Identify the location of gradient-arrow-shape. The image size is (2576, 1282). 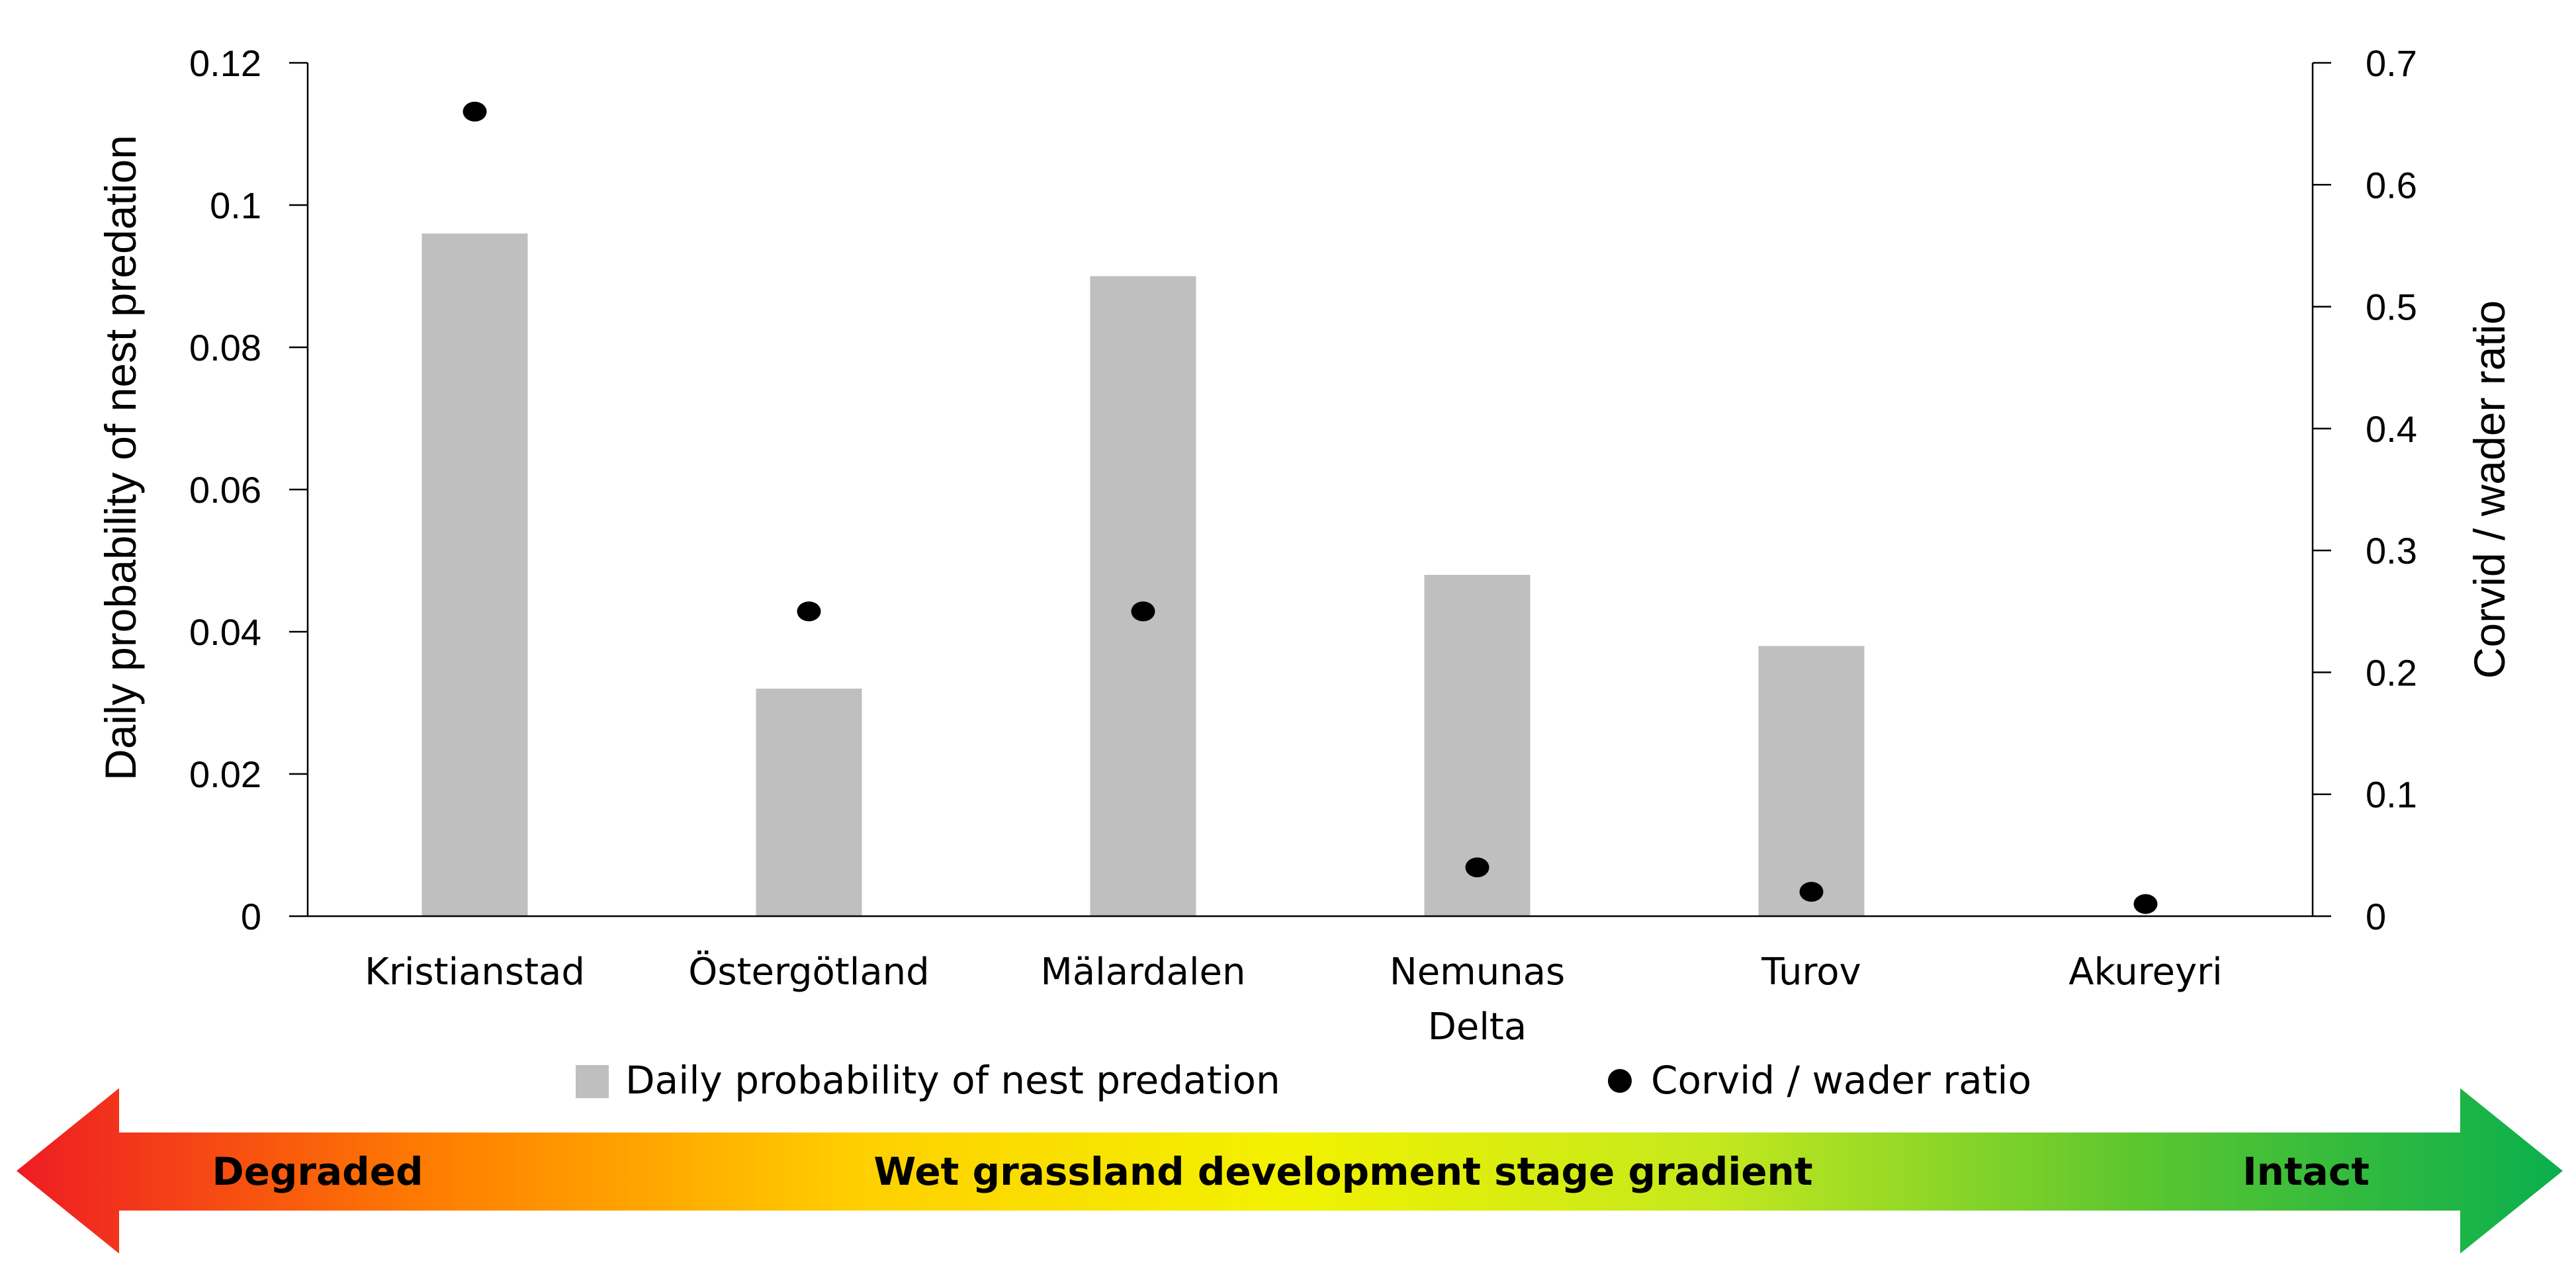
(1290, 1171).